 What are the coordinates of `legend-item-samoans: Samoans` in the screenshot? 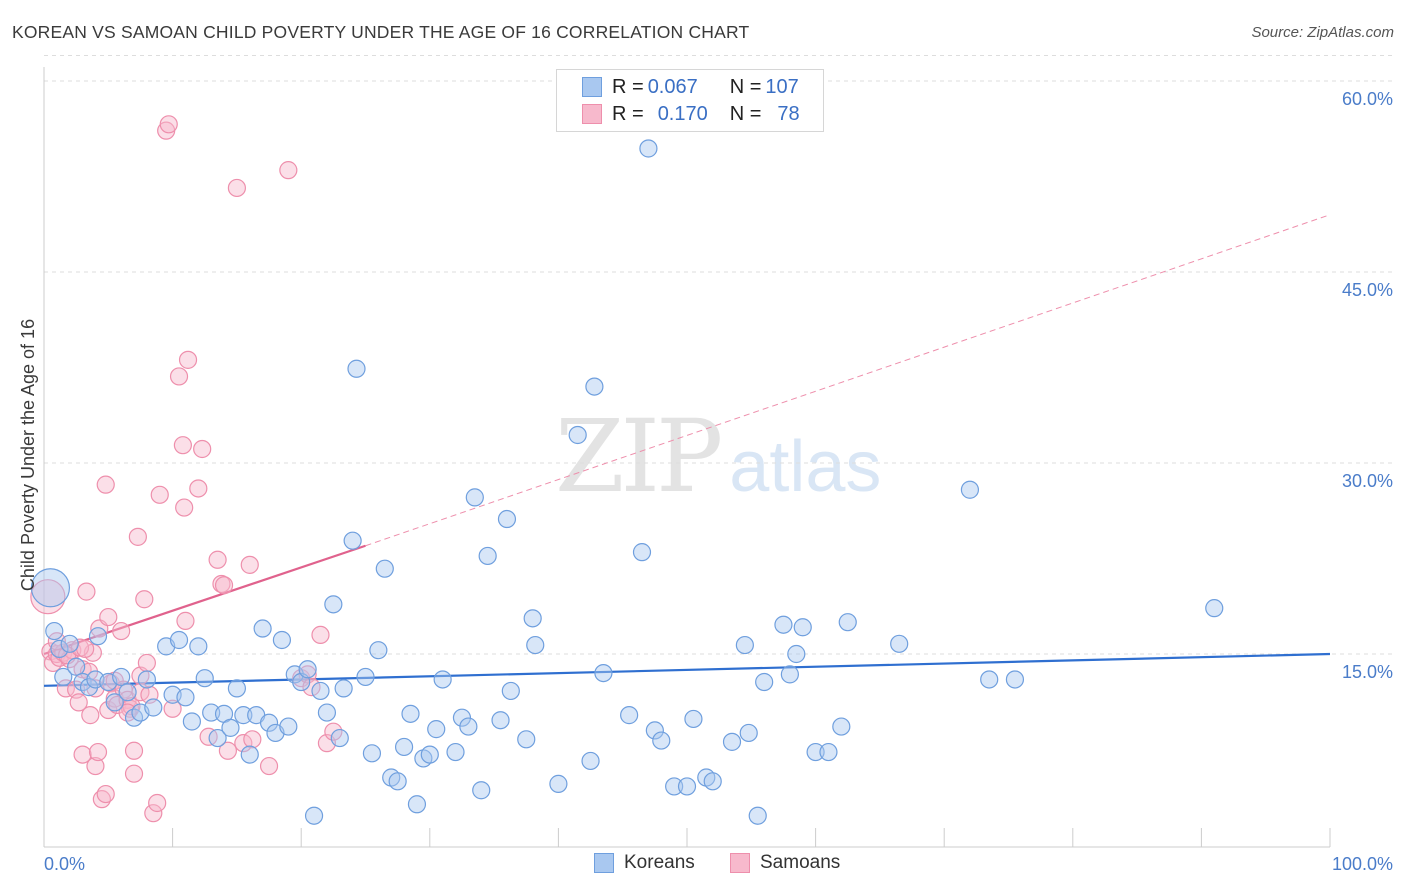 It's located at (785, 863).